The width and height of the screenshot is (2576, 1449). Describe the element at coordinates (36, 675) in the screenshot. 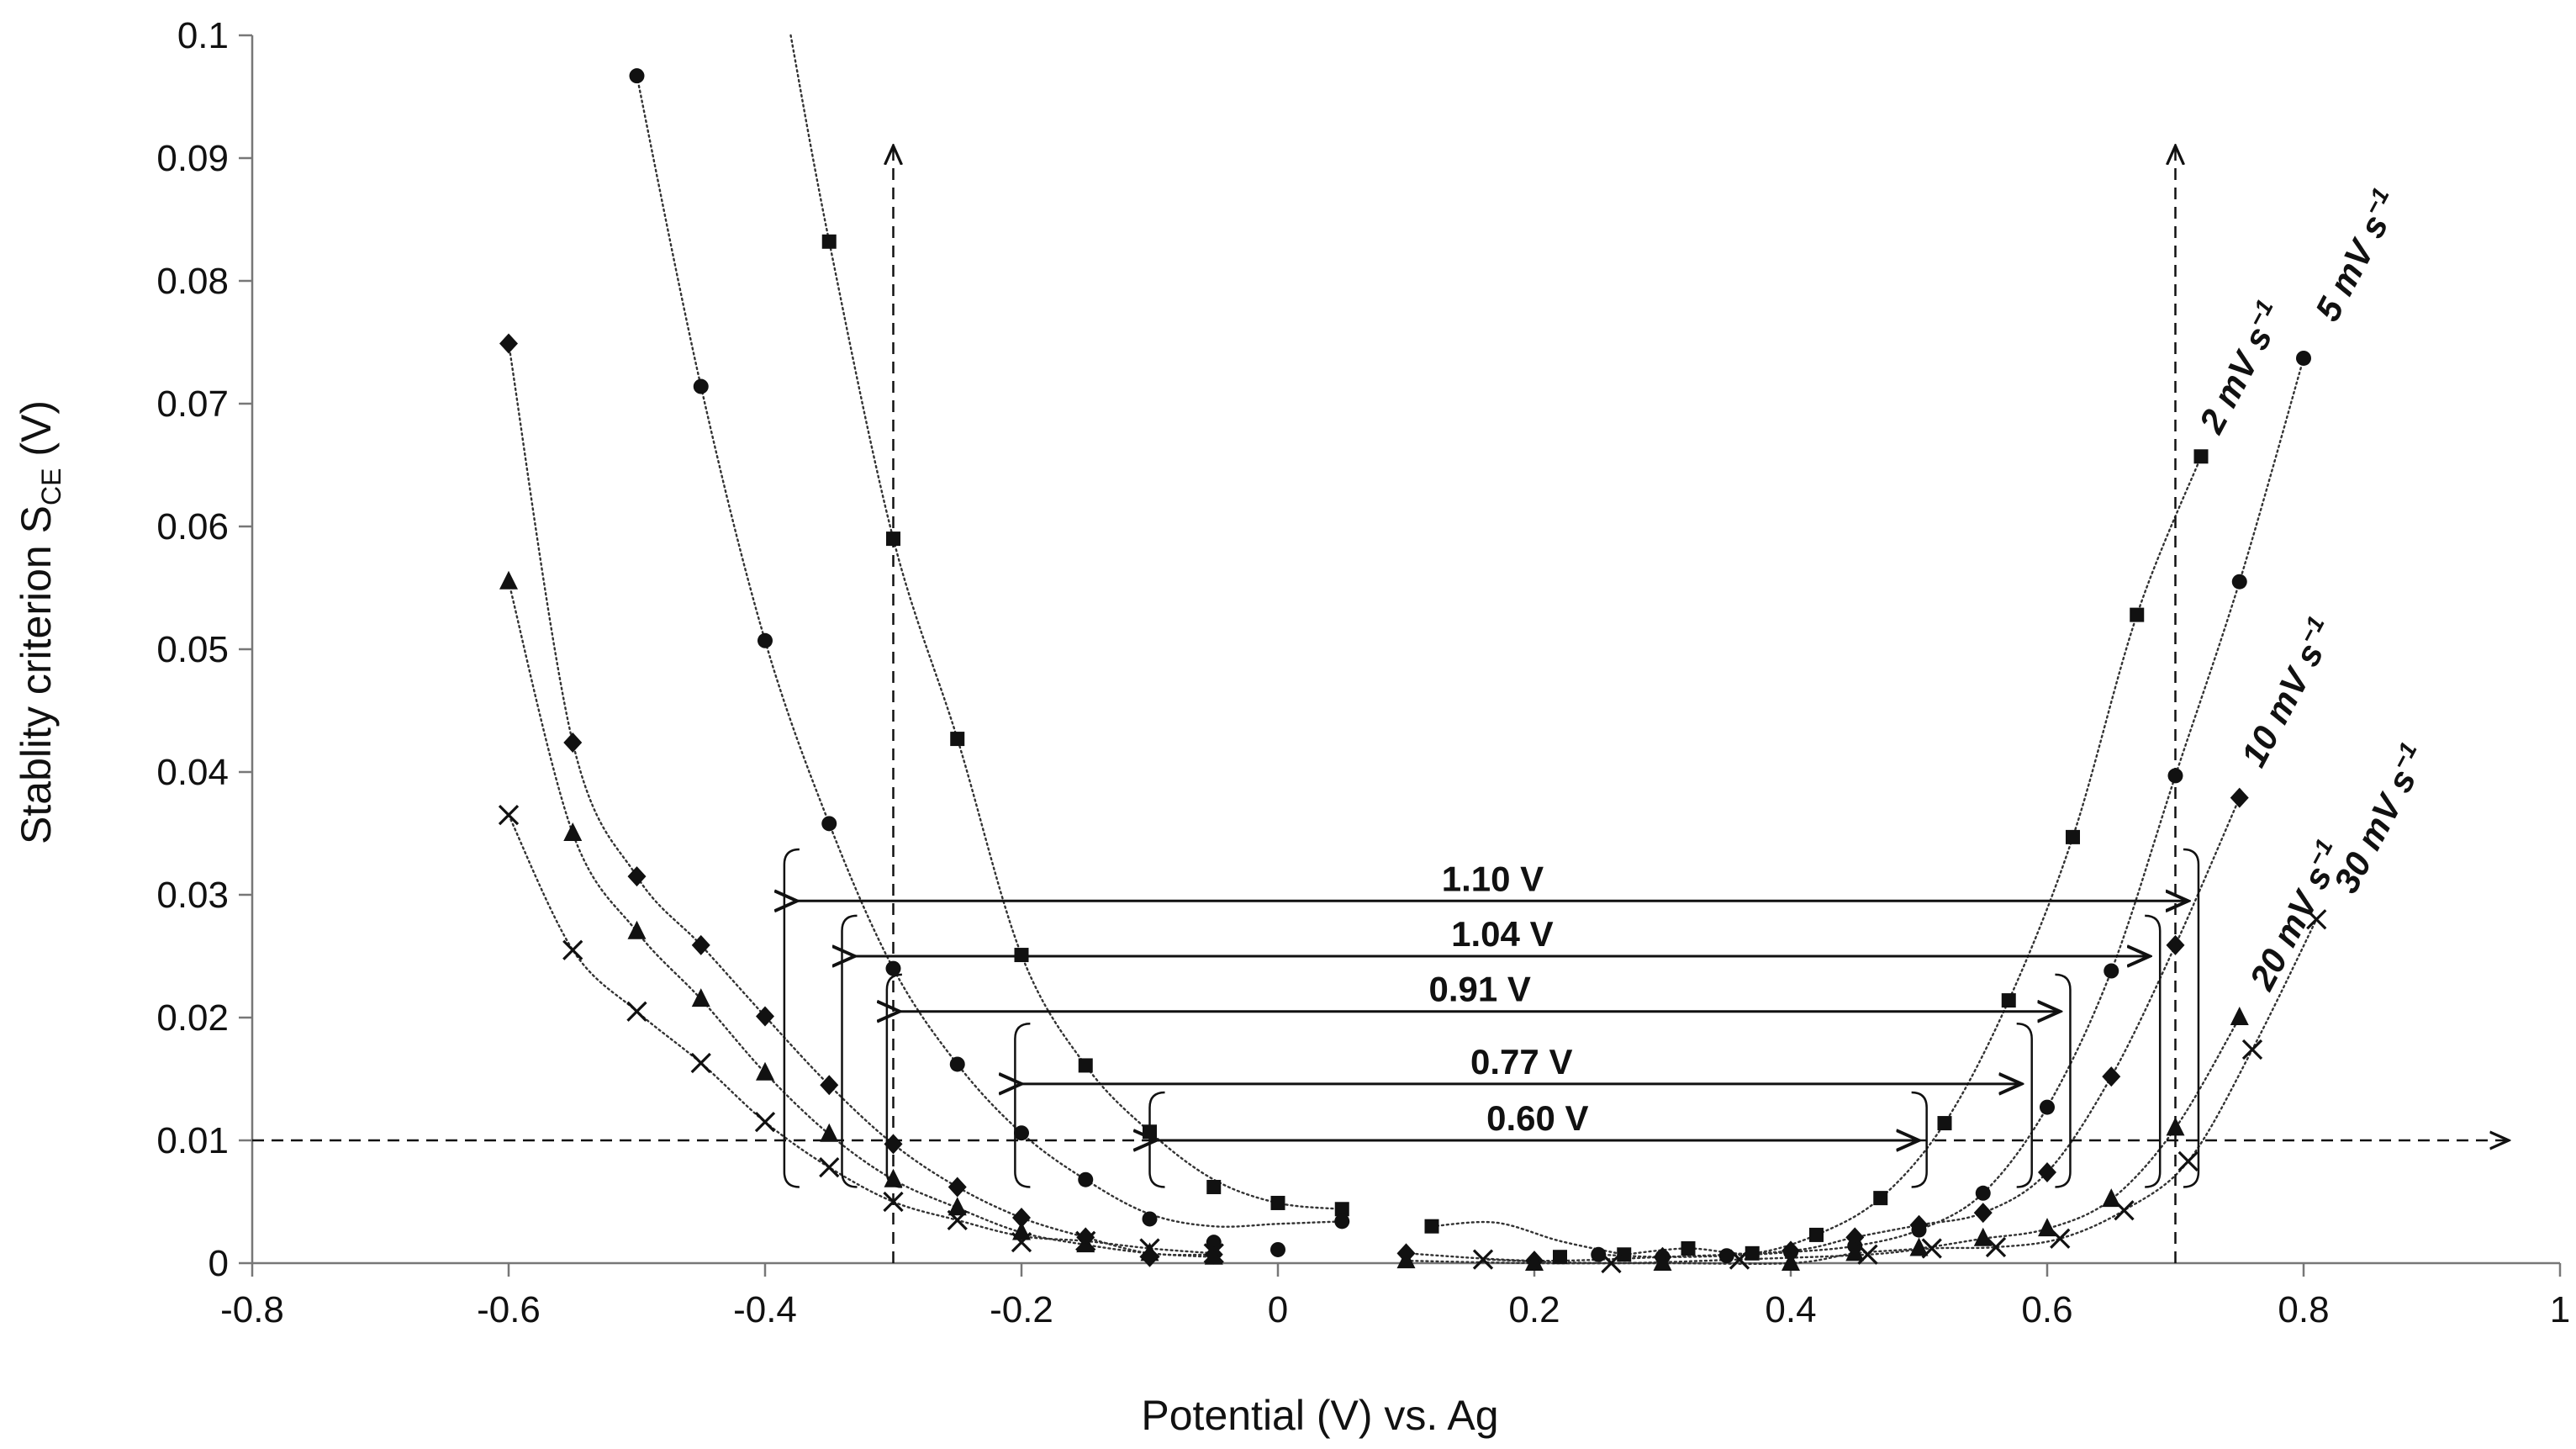

I see `y-axis-title-main: Stablity criterion S` at that location.